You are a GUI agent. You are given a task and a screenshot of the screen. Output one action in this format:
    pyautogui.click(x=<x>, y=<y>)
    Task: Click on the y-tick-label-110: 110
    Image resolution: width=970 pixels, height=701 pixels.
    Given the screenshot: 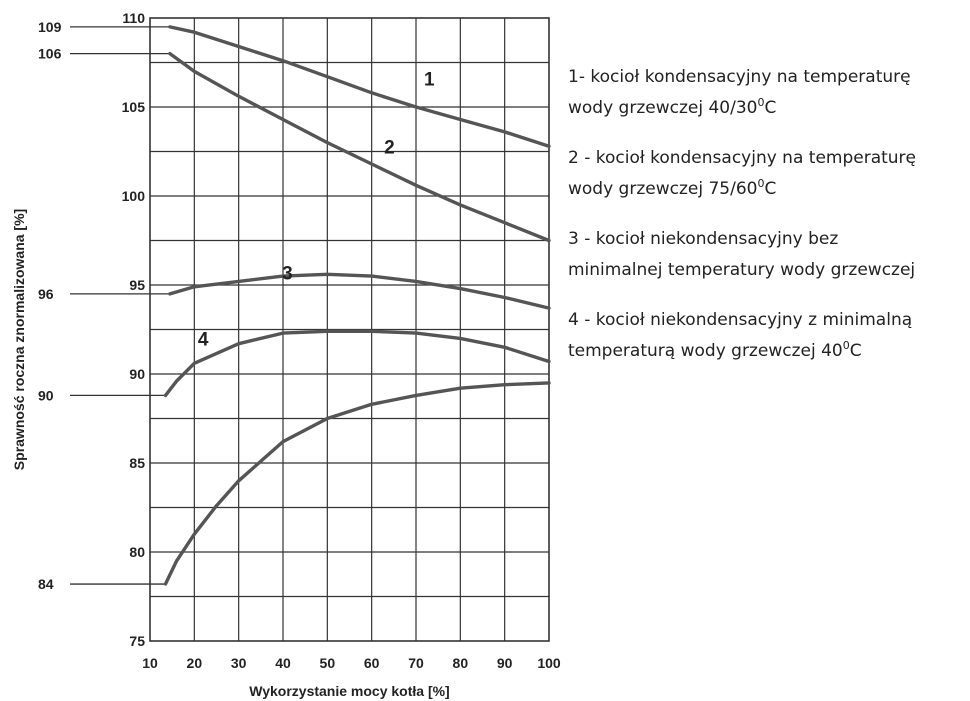 What is the action you would take?
    pyautogui.click(x=133, y=18)
    